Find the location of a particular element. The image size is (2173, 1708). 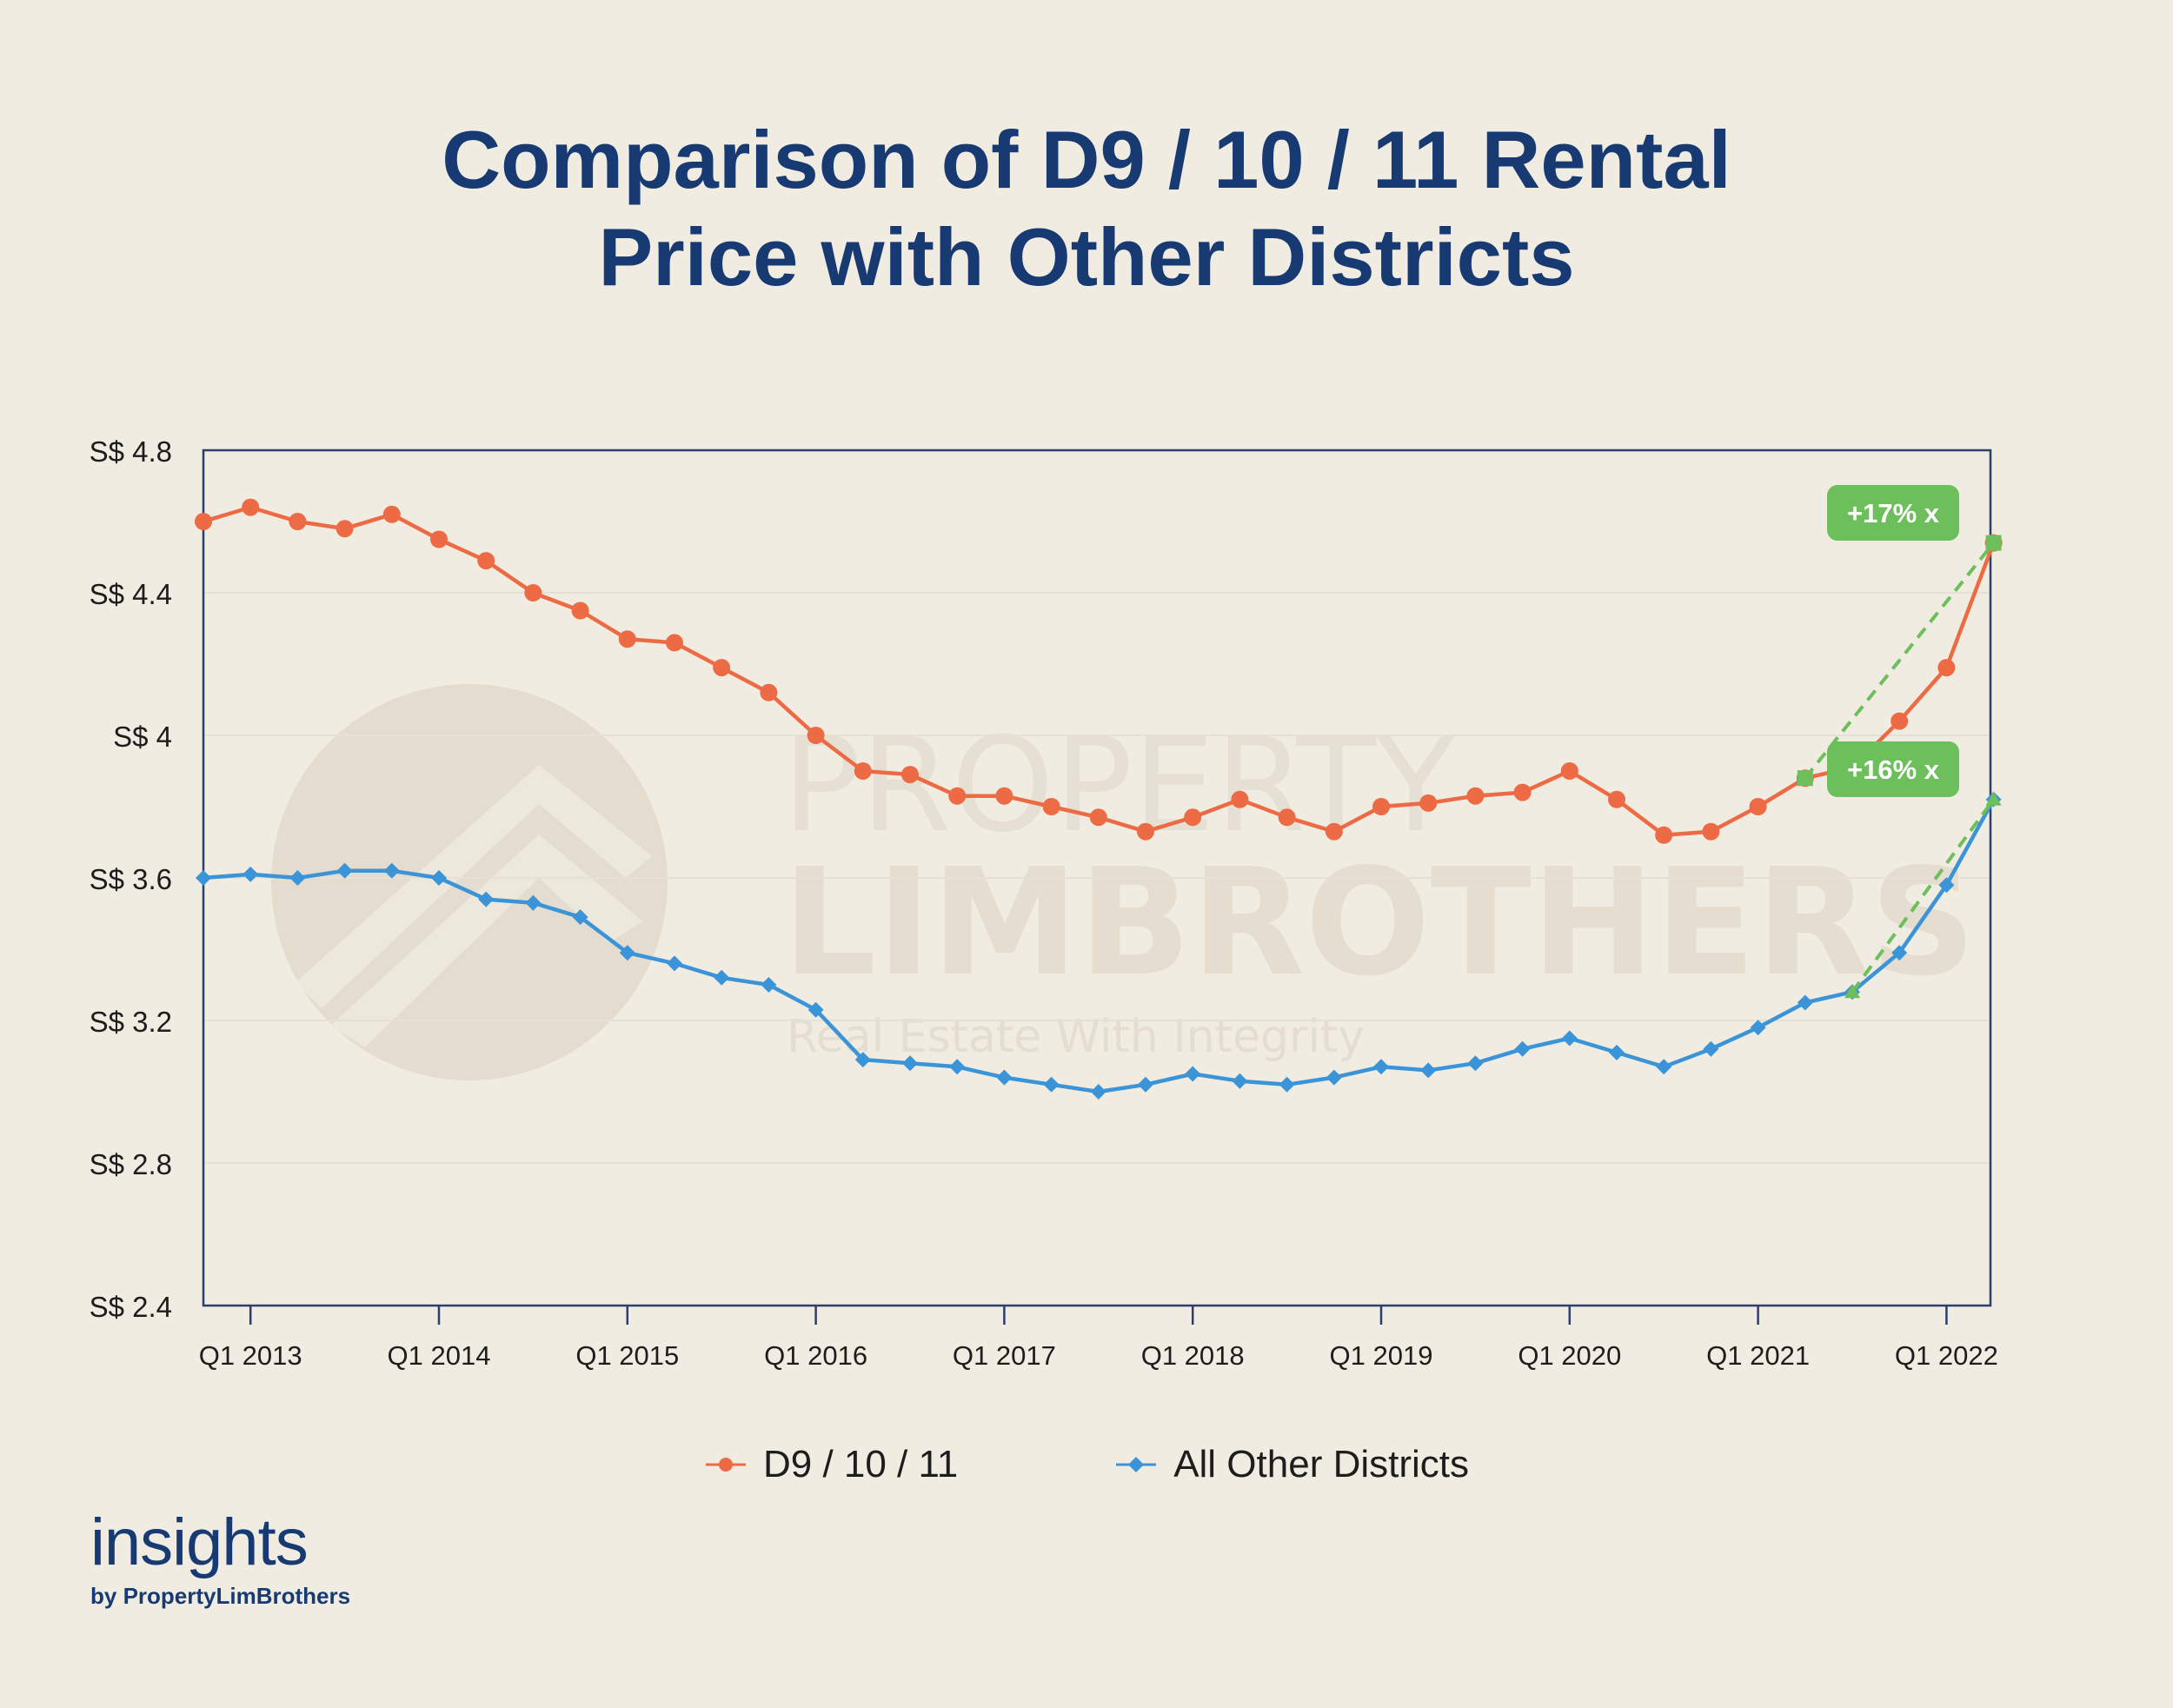

watermark-circle is located at coordinates (469, 882).